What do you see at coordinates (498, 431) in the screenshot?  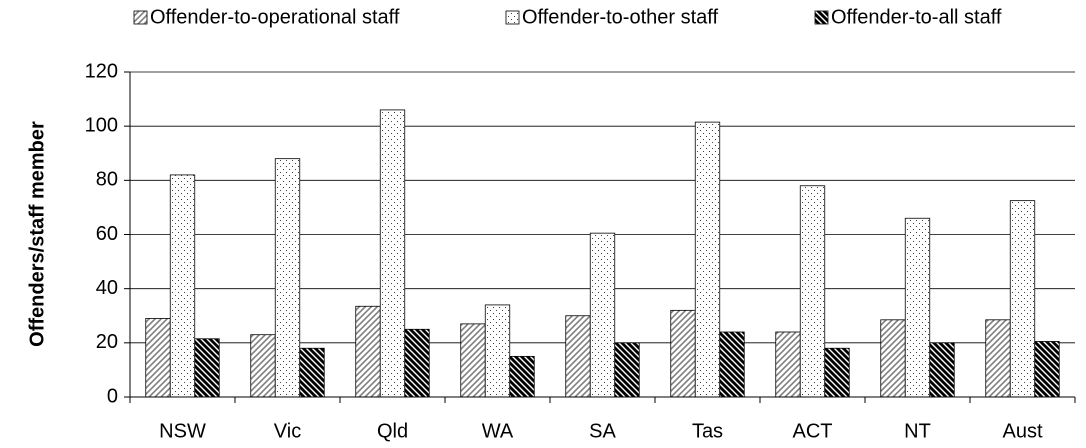 I see `x-tick-label: WA` at bounding box center [498, 431].